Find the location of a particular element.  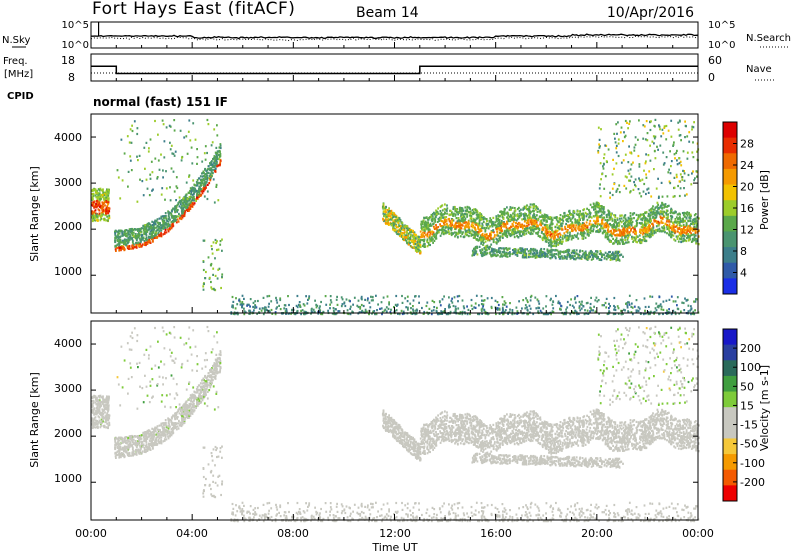

noise-series is located at coordinates (394, 31).